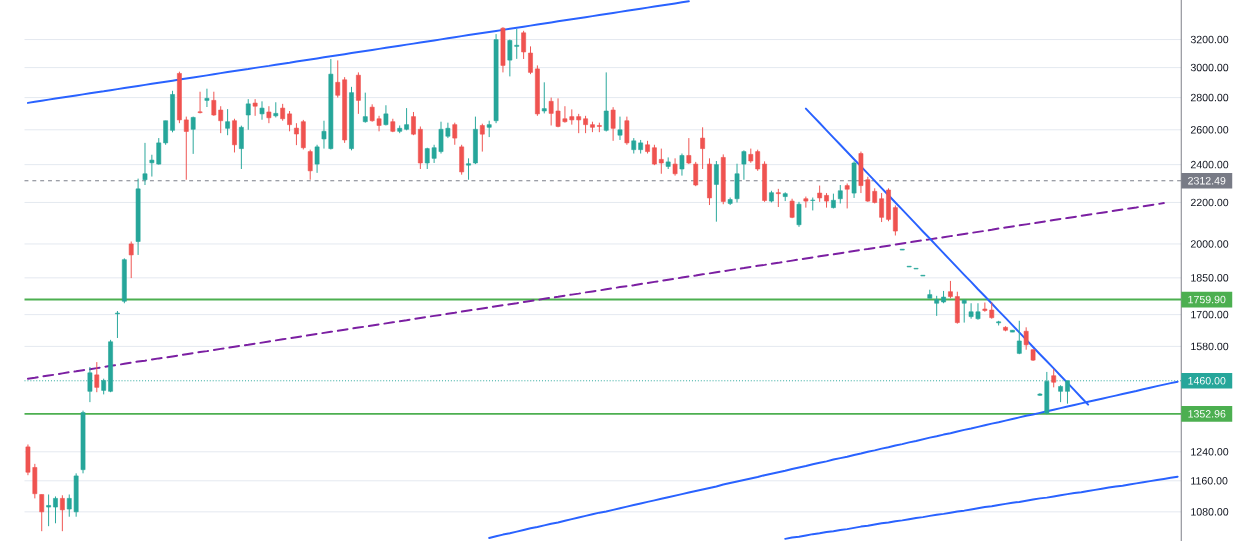 Image resolution: width=1233 pixels, height=541 pixels. Describe the element at coordinates (1209, 244) in the screenshot. I see `y-tick-label: 2000.00` at that location.